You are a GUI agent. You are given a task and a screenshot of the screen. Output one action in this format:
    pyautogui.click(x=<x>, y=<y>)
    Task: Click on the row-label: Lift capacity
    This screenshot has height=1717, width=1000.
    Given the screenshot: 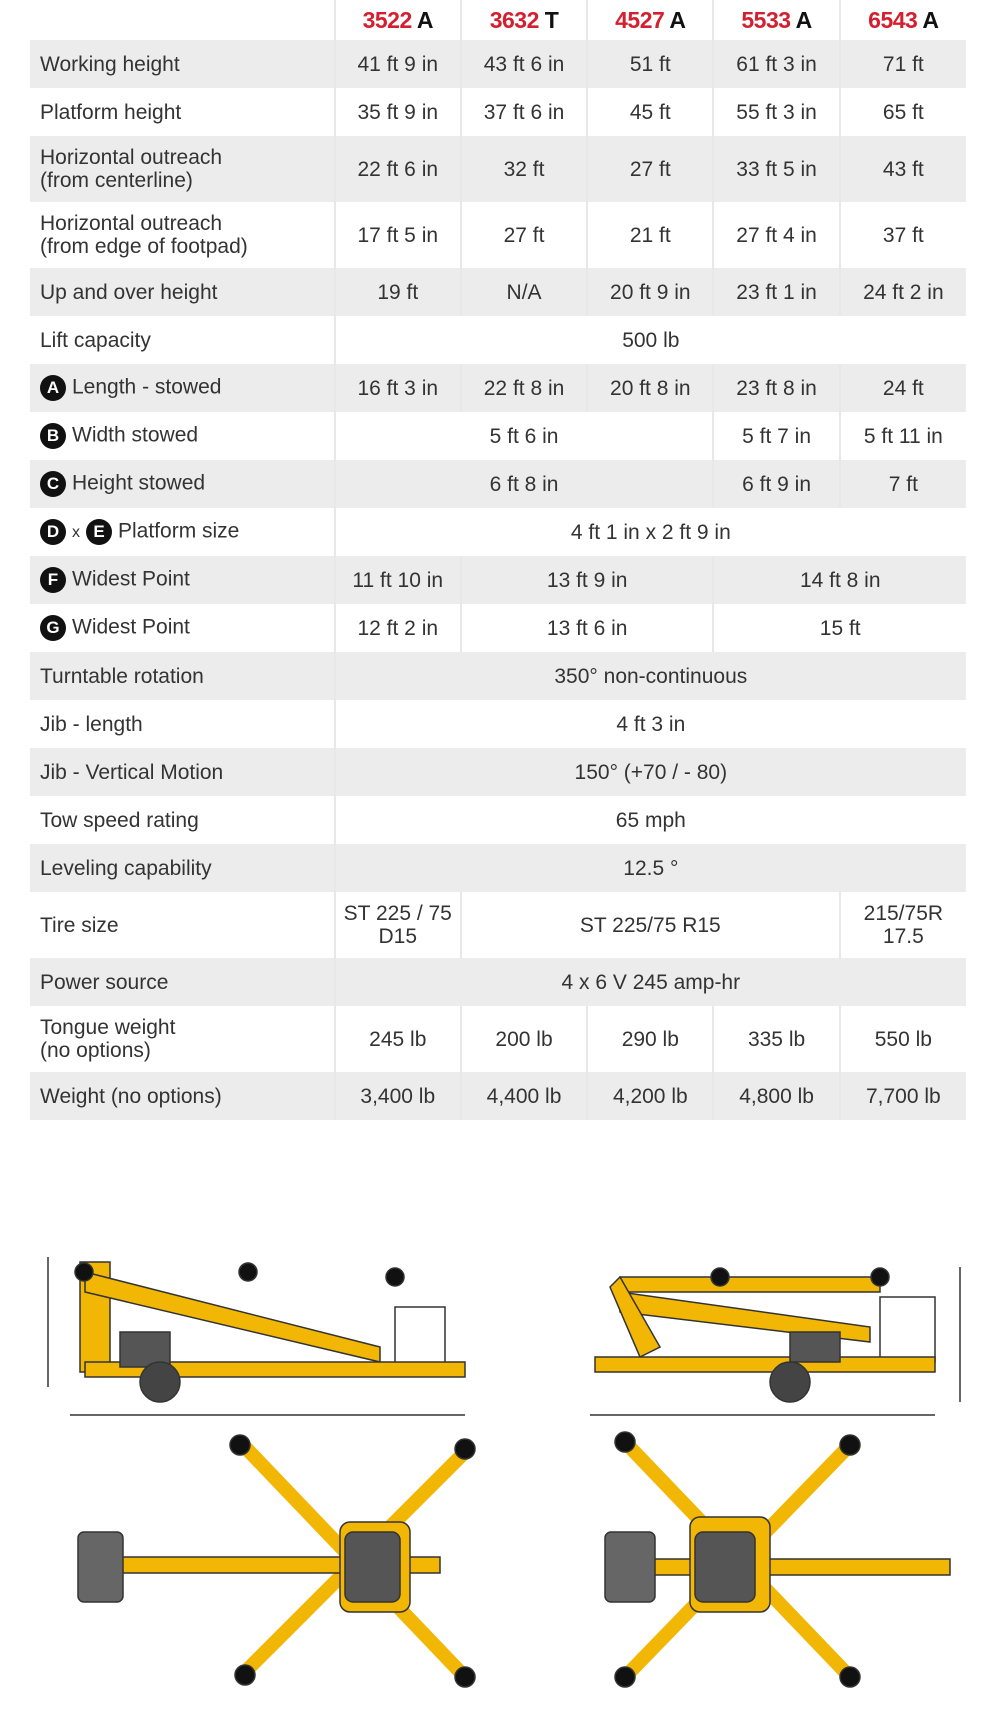 What is the action you would take?
    pyautogui.click(x=95, y=340)
    